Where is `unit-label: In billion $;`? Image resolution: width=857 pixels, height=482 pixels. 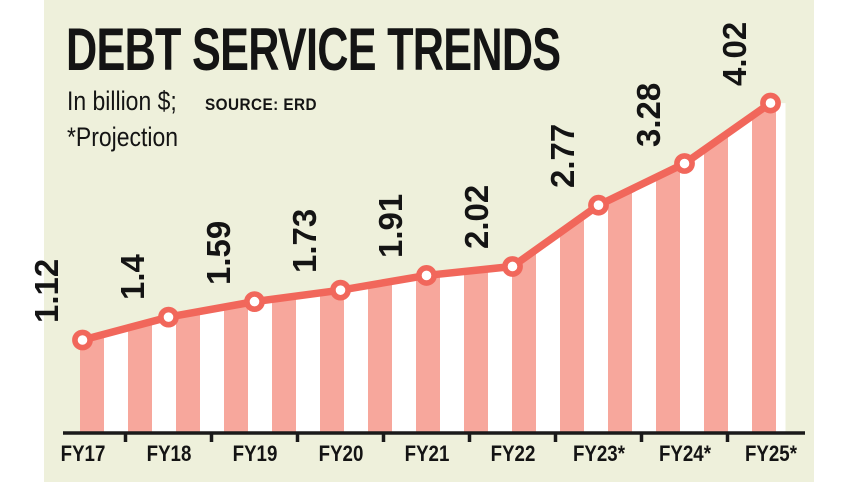
unit-label: In billion $; is located at coordinates (122, 101).